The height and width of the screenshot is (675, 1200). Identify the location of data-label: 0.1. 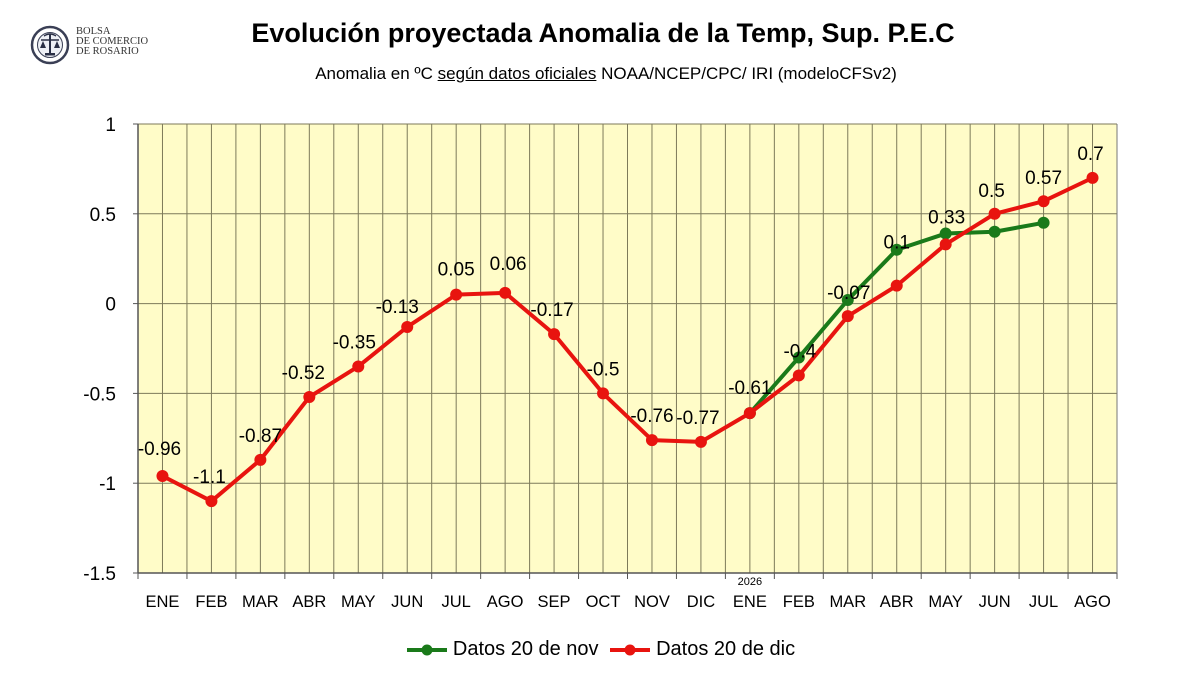
(897, 243).